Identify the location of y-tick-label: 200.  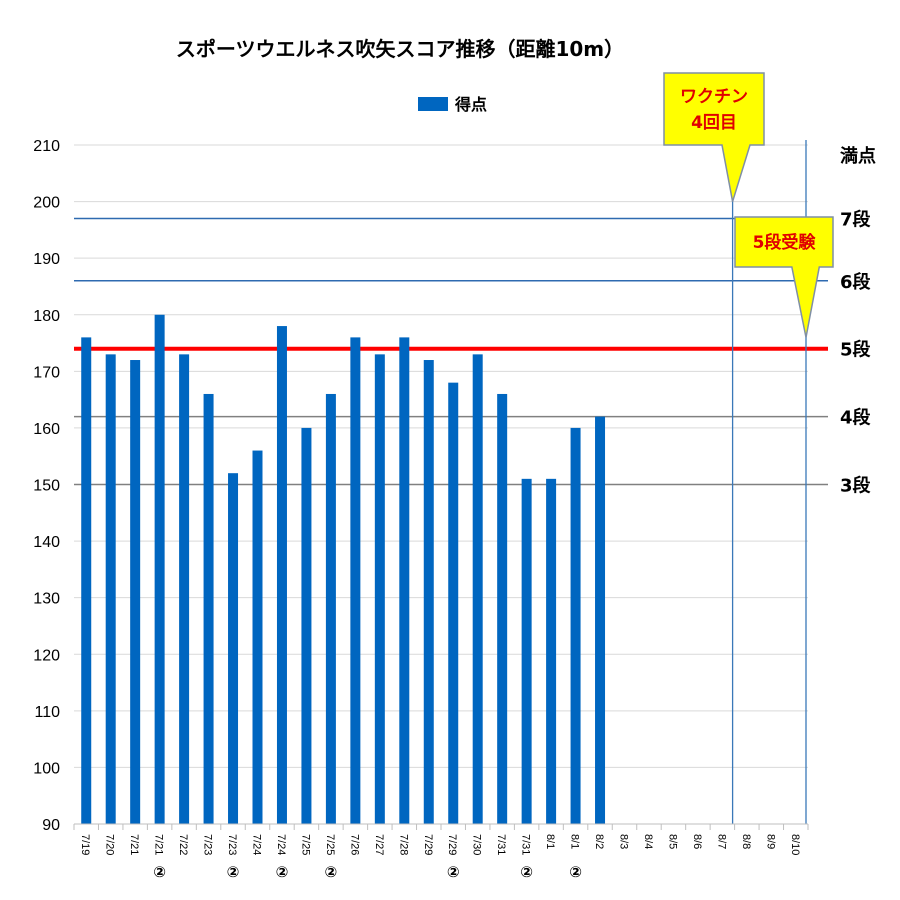
(46, 203).